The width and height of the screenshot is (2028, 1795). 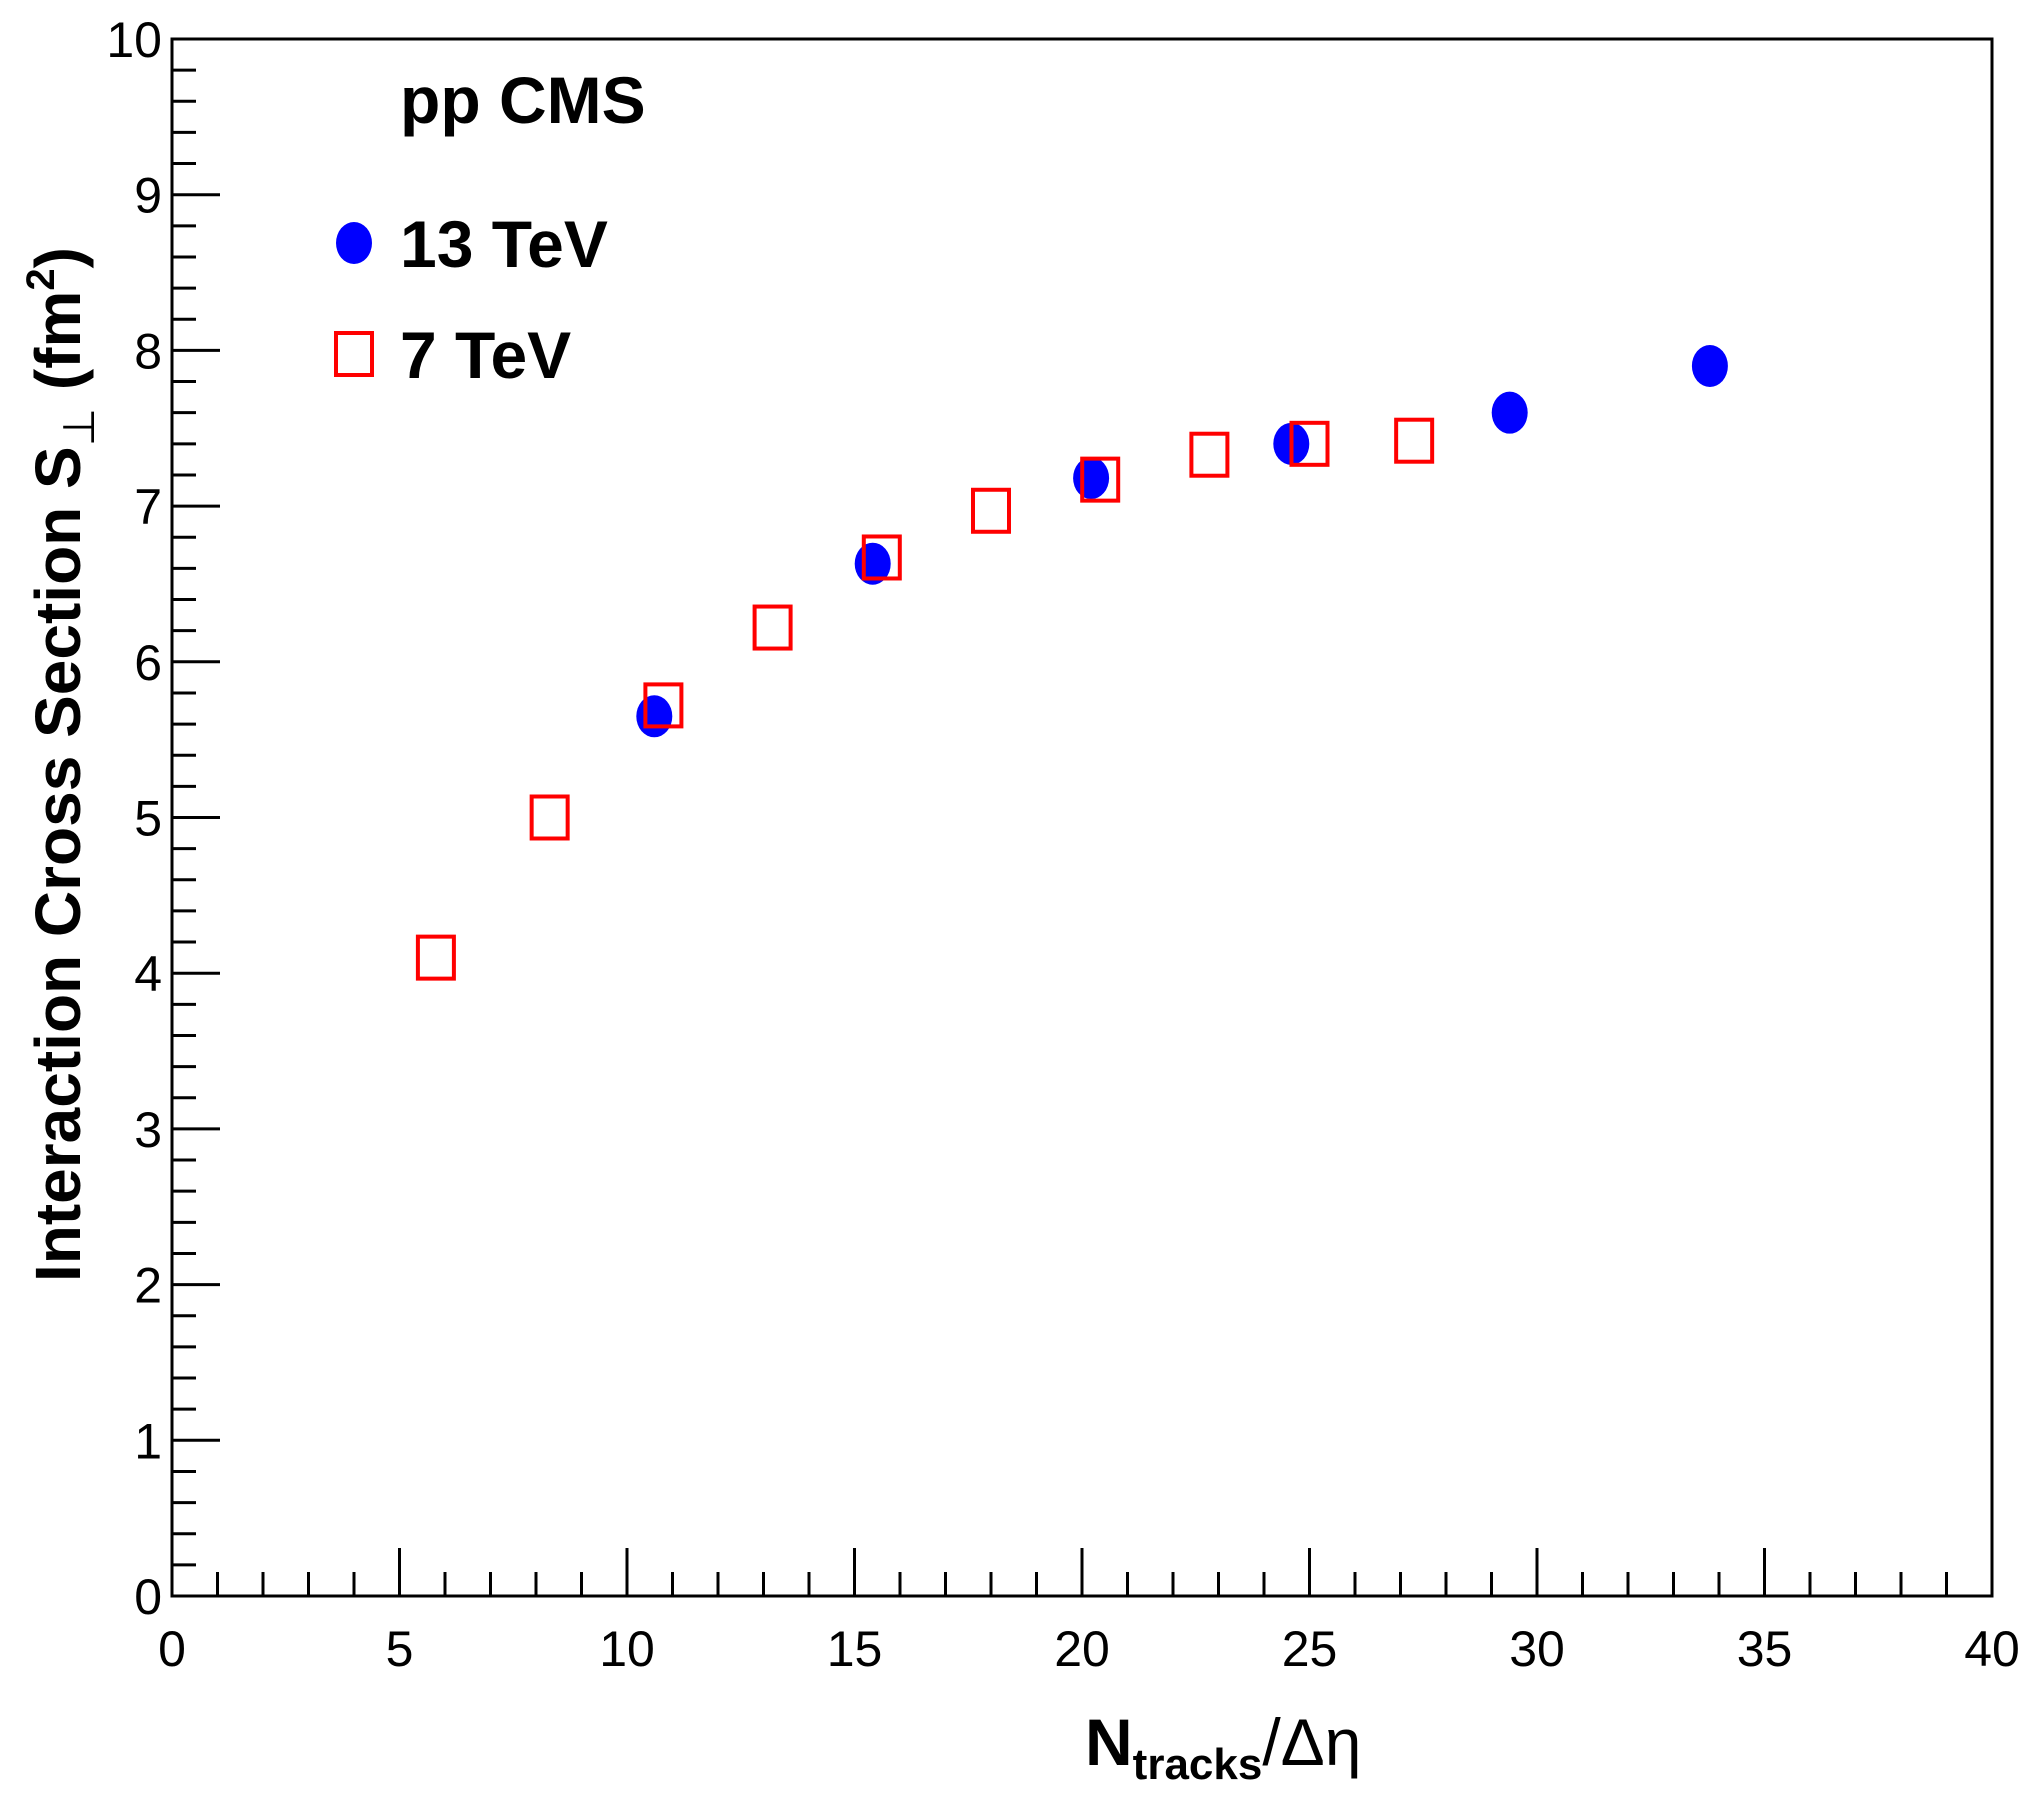 What do you see at coordinates (1765, 1649) in the screenshot?
I see `x-tick-label: 35` at bounding box center [1765, 1649].